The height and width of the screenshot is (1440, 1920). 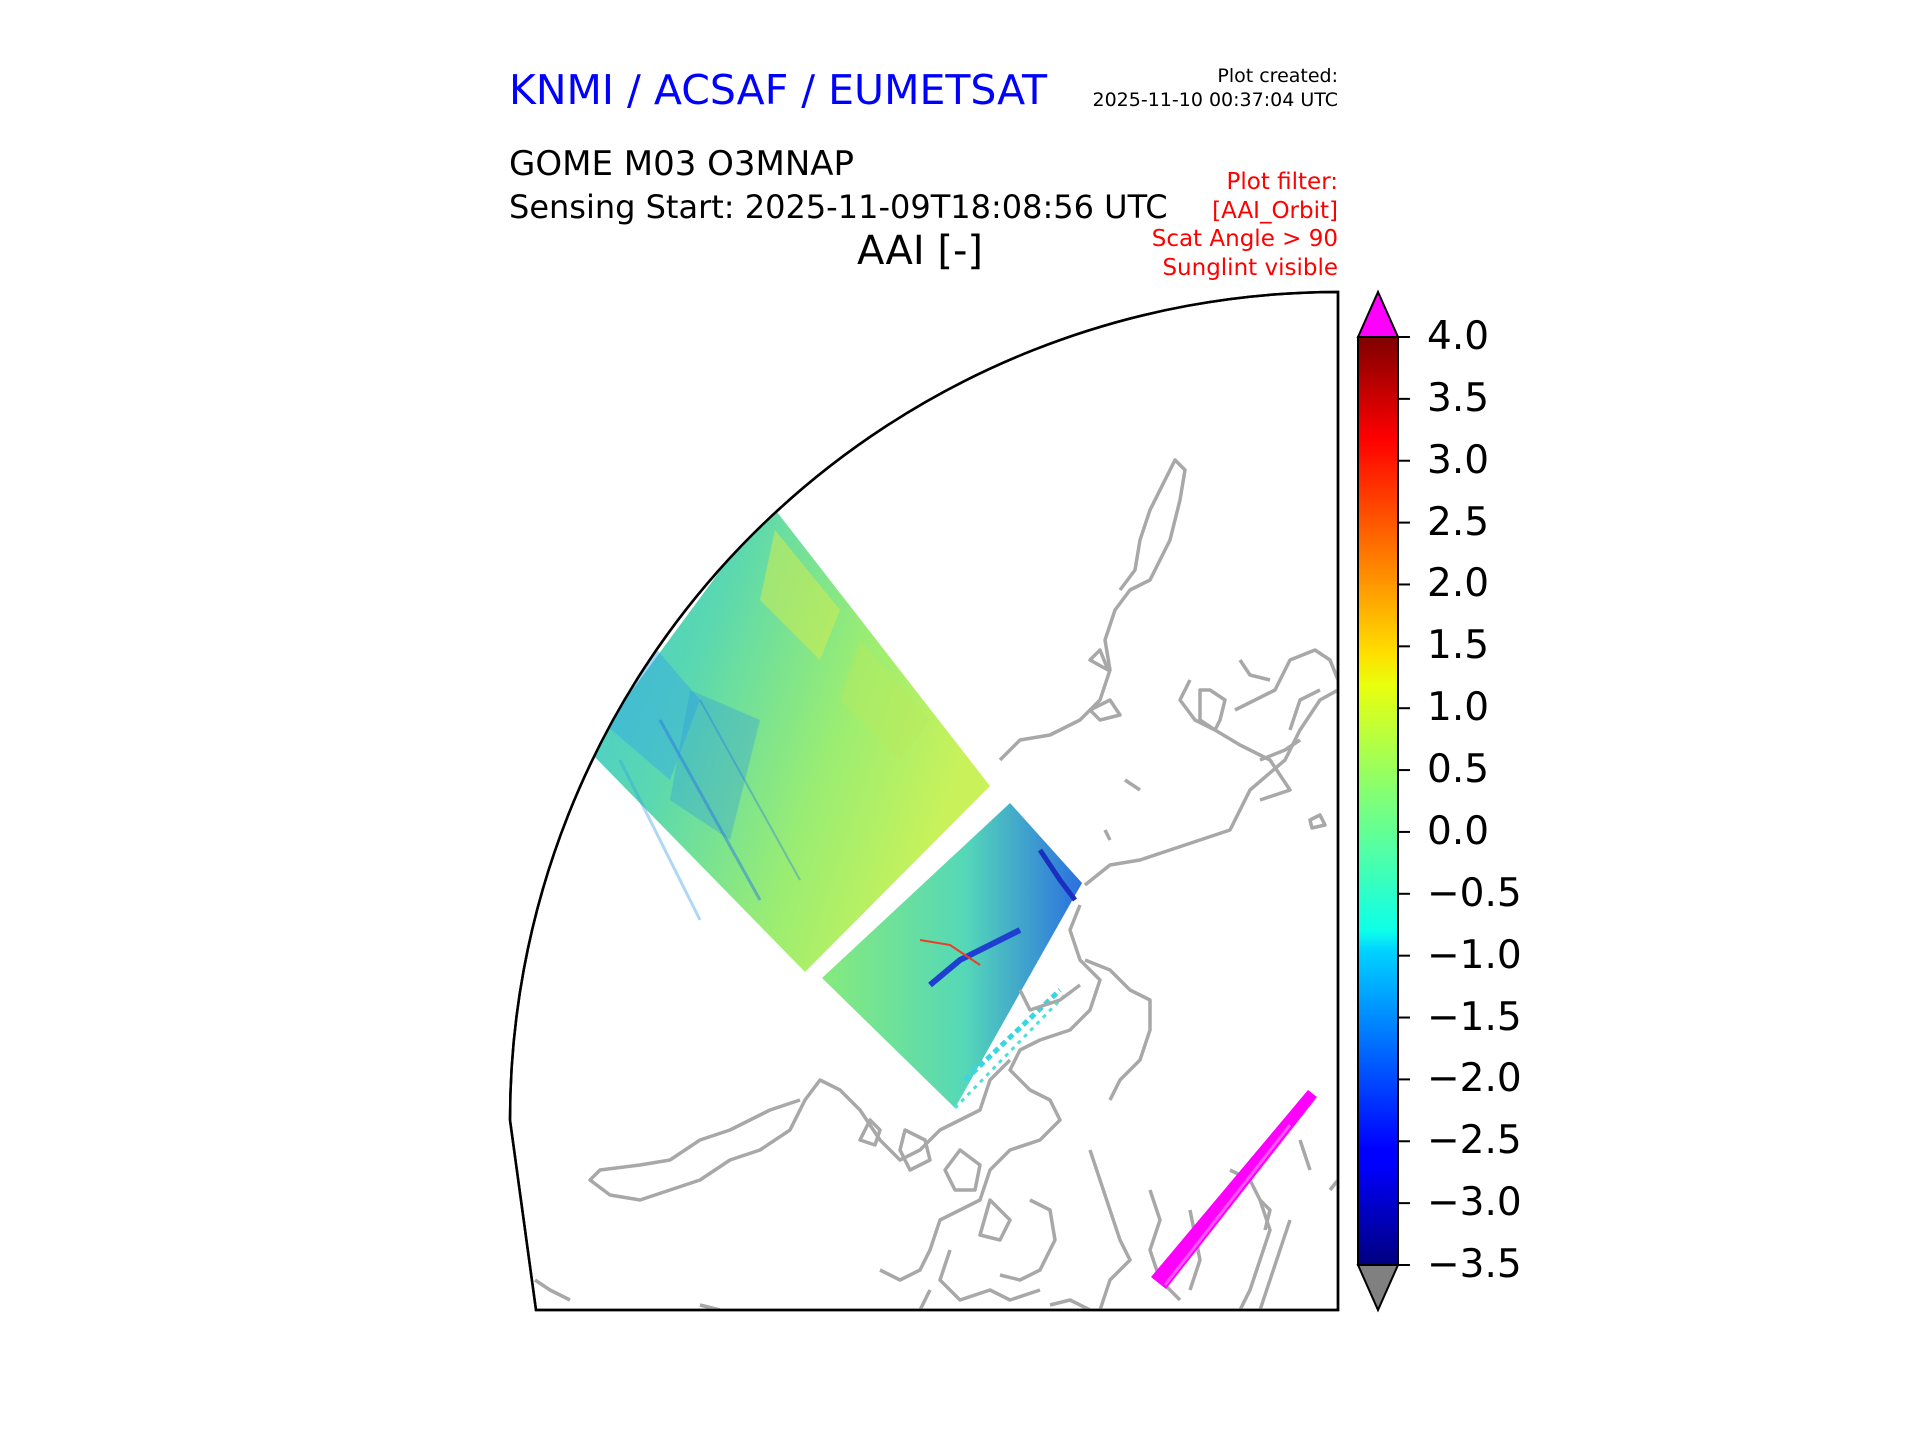 I want to click on colorbar-tick-label: −3.0, so click(x=1474, y=1203).